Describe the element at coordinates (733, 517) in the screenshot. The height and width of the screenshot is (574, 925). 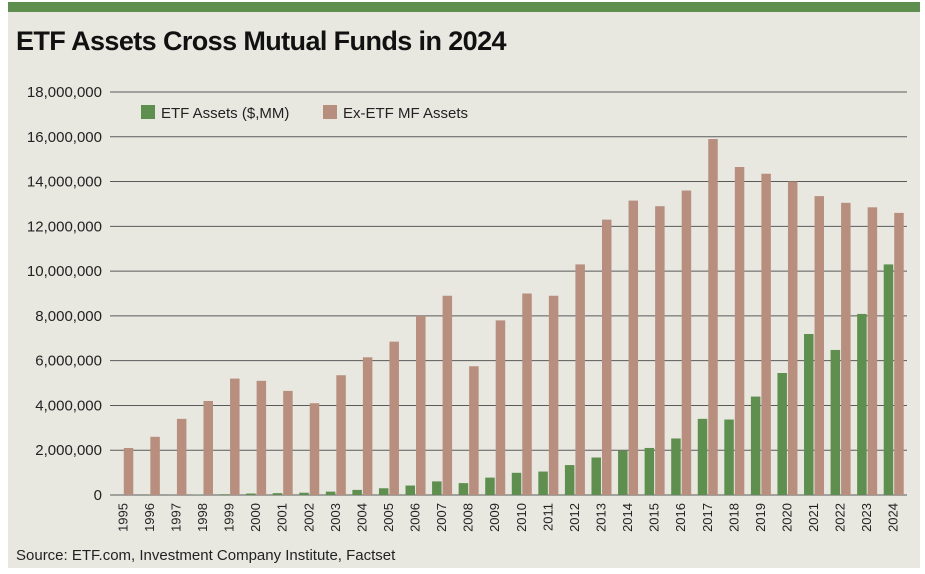
I see `x-tick-label: 2018` at that location.